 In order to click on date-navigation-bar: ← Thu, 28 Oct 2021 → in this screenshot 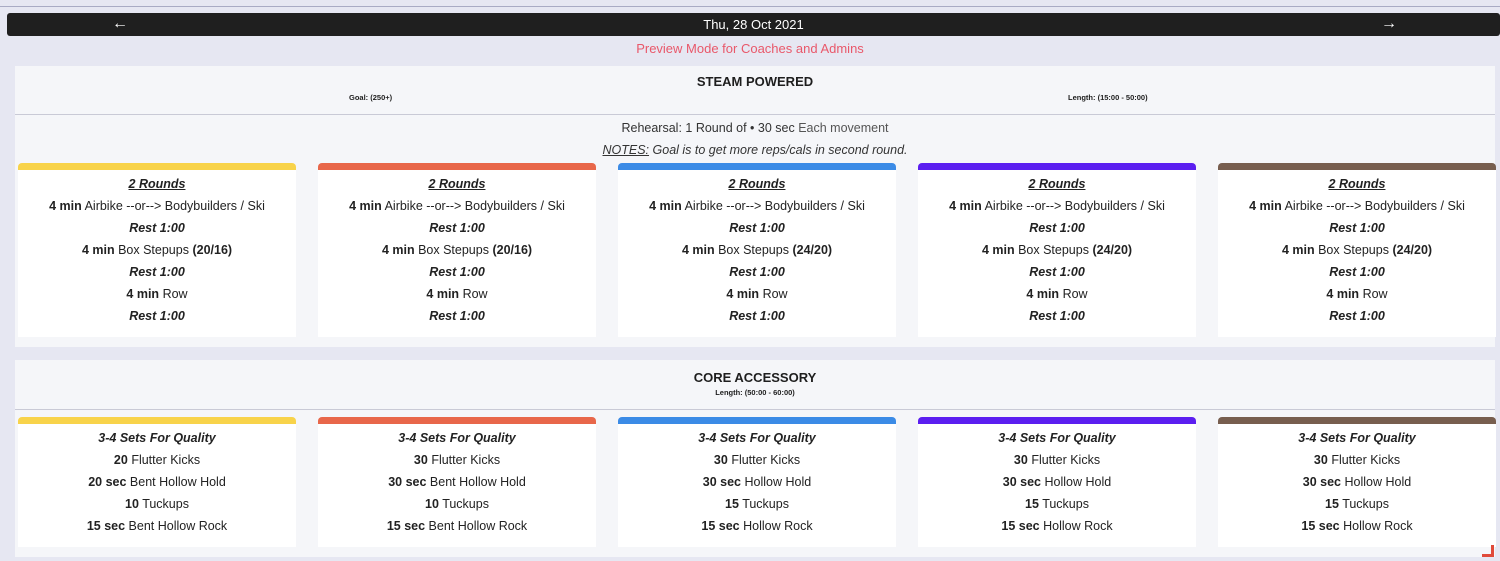, I will do `click(753, 24)`.